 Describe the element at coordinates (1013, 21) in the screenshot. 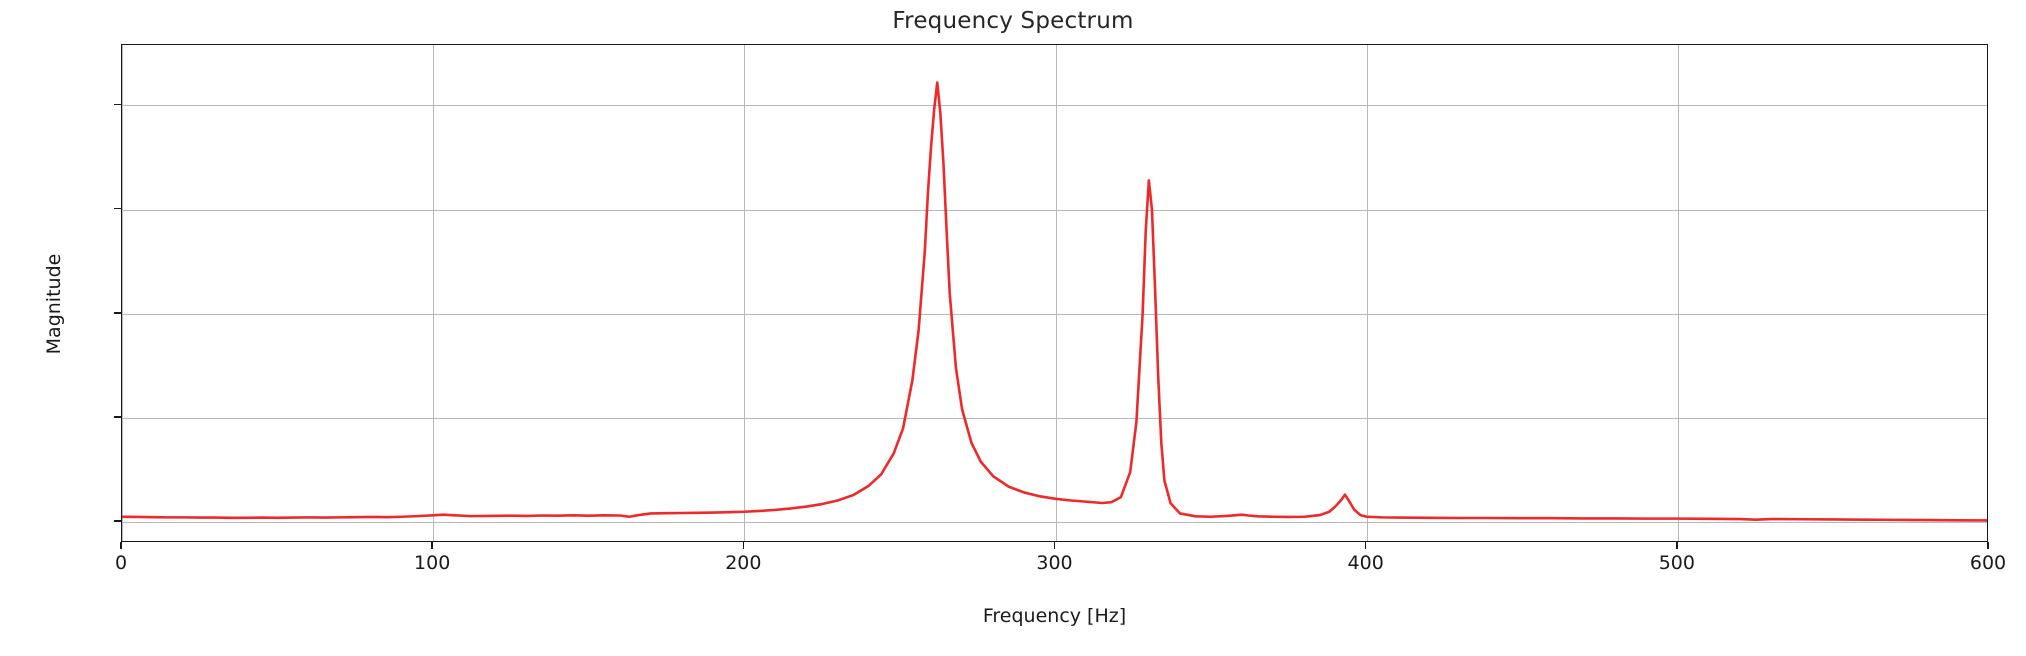

I see `chart-title: Frequency Spectrum` at that location.